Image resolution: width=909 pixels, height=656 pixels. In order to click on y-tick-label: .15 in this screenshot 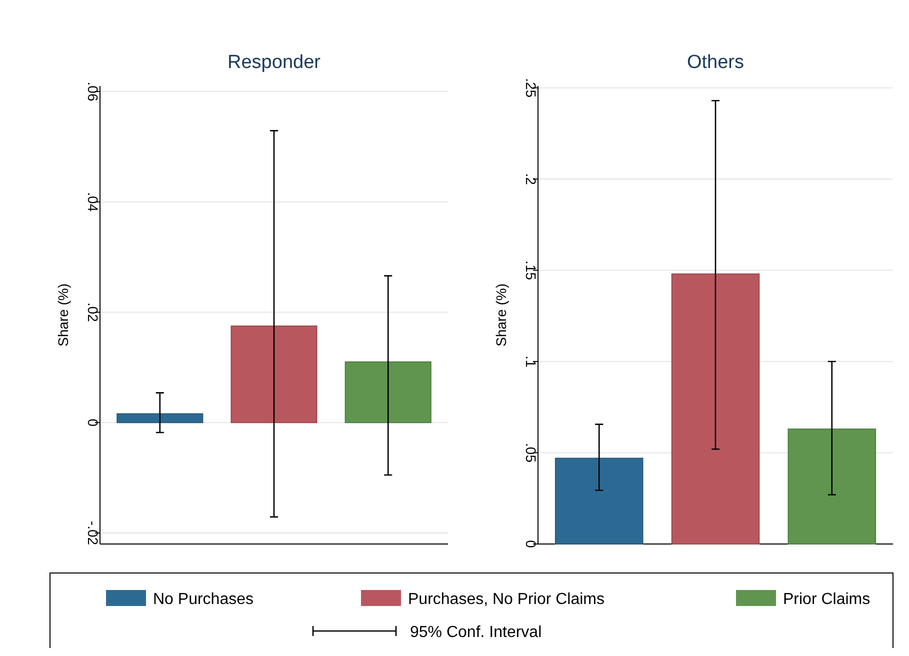, I will do `click(531, 270)`.